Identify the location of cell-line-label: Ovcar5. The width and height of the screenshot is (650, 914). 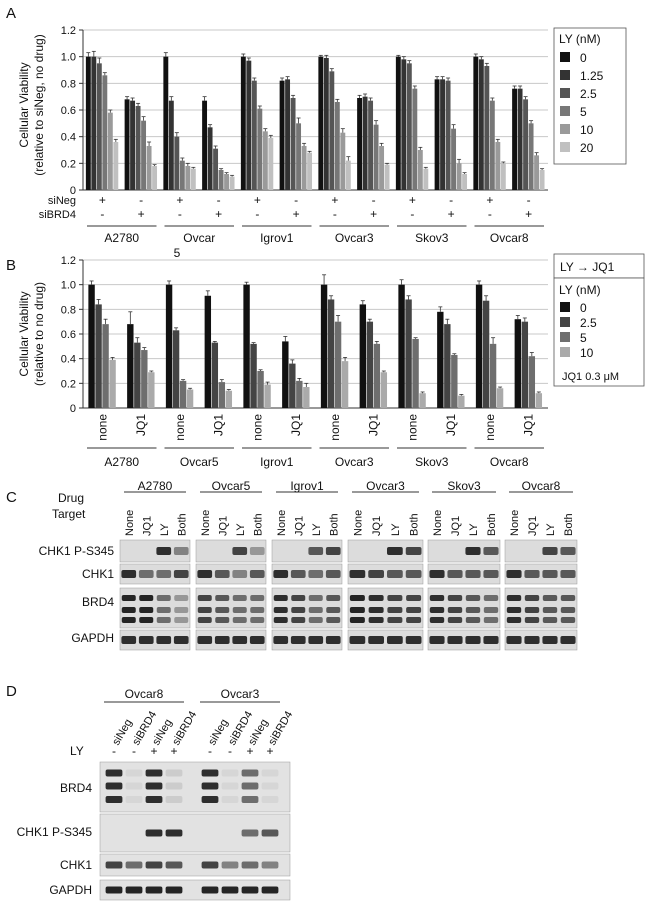
(199, 462).